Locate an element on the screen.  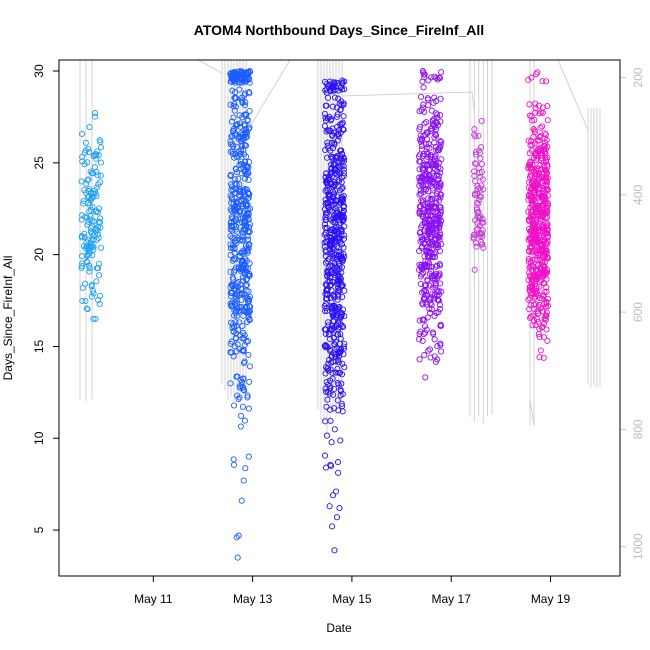
x-tick-label: May 13 is located at coordinates (253, 599).